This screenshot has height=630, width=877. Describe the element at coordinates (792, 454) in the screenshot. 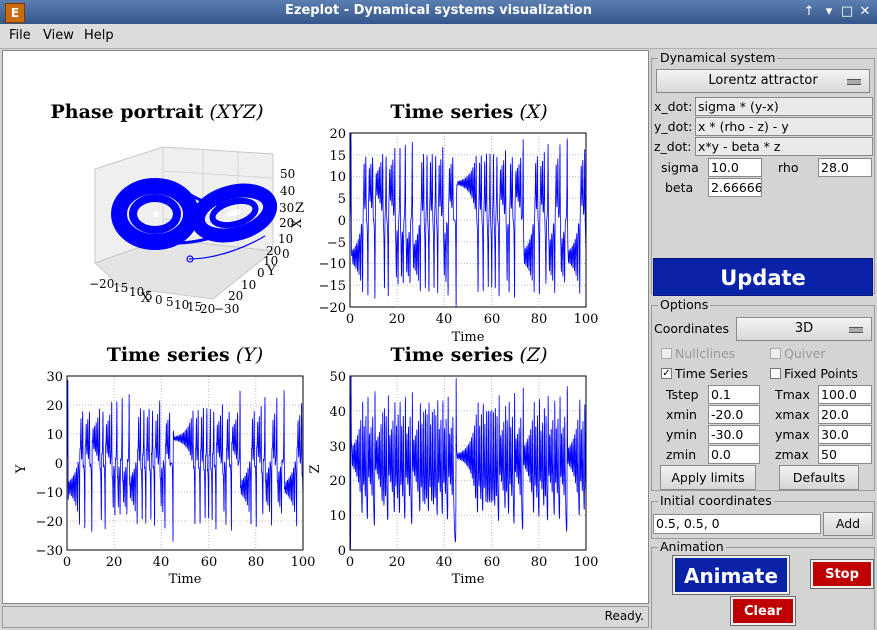

I see `zmax-label: zmax` at that location.